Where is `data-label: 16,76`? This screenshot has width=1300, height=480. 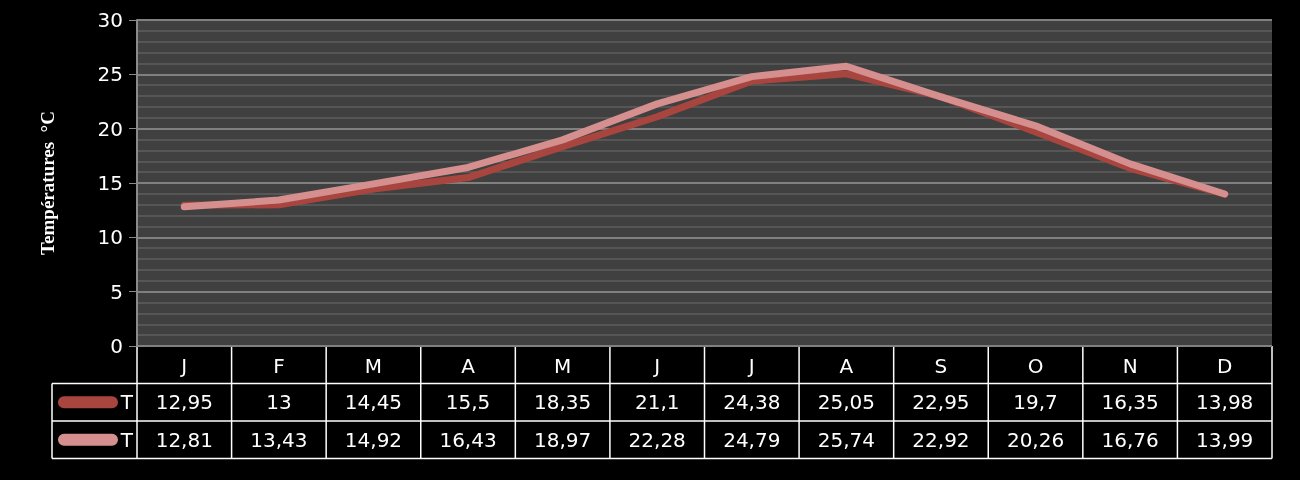 data-label: 16,76 is located at coordinates (1130, 439).